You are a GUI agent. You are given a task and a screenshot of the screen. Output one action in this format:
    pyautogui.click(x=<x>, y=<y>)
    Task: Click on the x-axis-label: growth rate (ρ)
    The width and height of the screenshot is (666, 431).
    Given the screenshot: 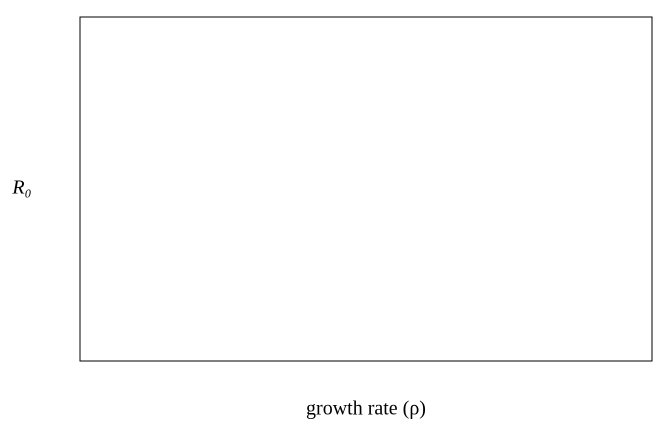 What is the action you would take?
    pyautogui.click(x=366, y=409)
    